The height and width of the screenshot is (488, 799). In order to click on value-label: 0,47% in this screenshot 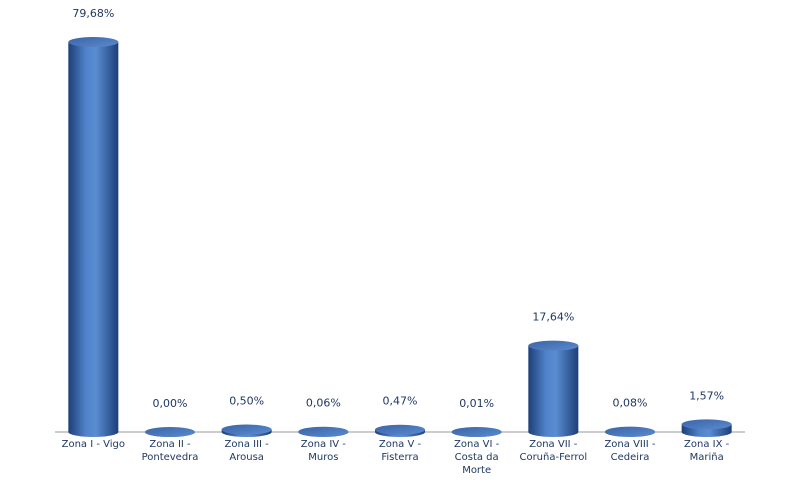, I will do `click(400, 401)`.